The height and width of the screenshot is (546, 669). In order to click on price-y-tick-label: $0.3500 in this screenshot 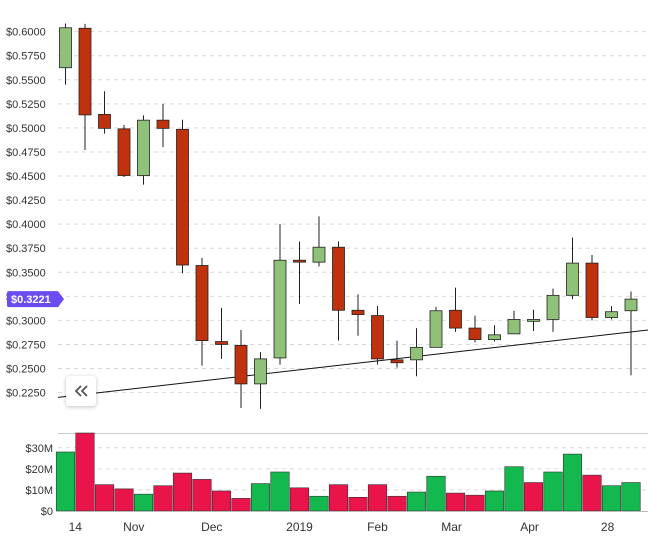, I will do `click(26, 273)`.